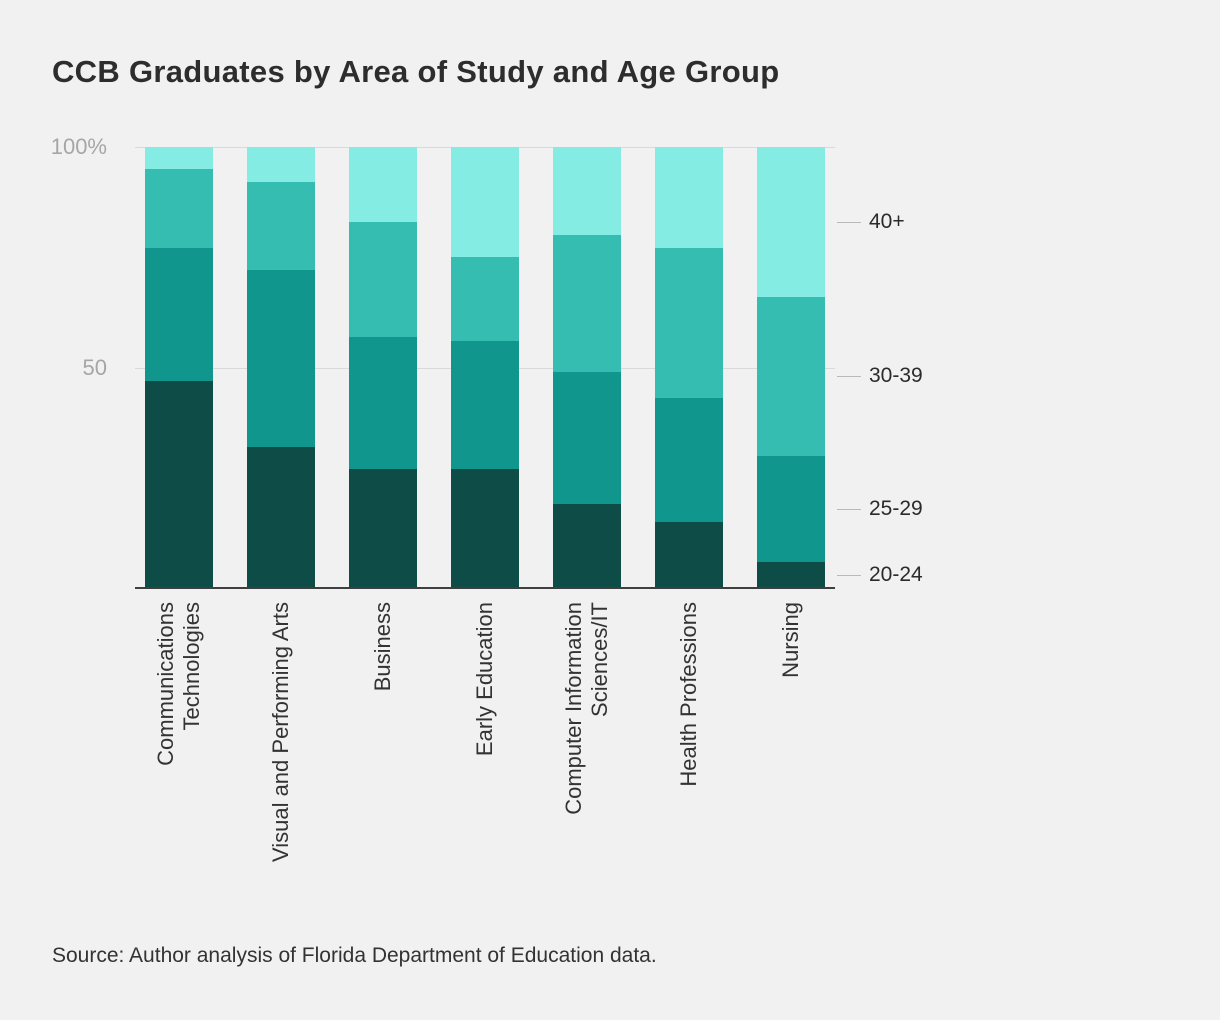  What do you see at coordinates (485, 588) in the screenshot?
I see `x-axis-line` at bounding box center [485, 588].